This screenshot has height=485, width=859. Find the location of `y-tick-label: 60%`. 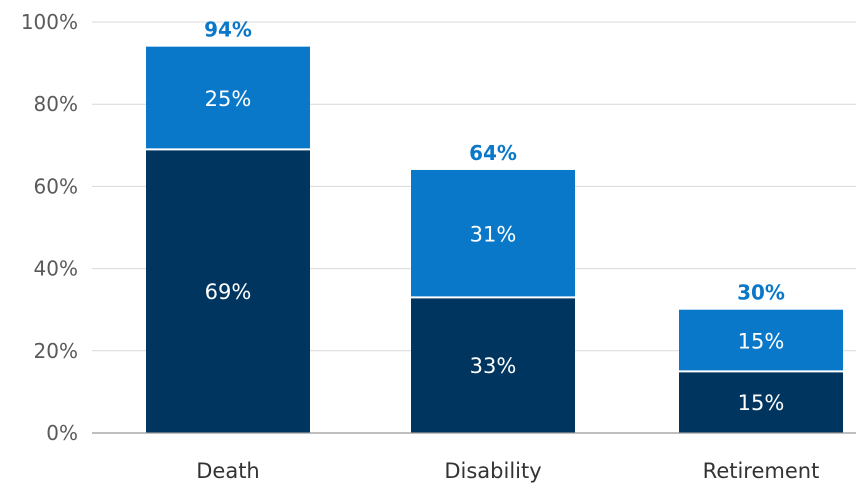

y-tick-label: 60% is located at coordinates (56, 186).